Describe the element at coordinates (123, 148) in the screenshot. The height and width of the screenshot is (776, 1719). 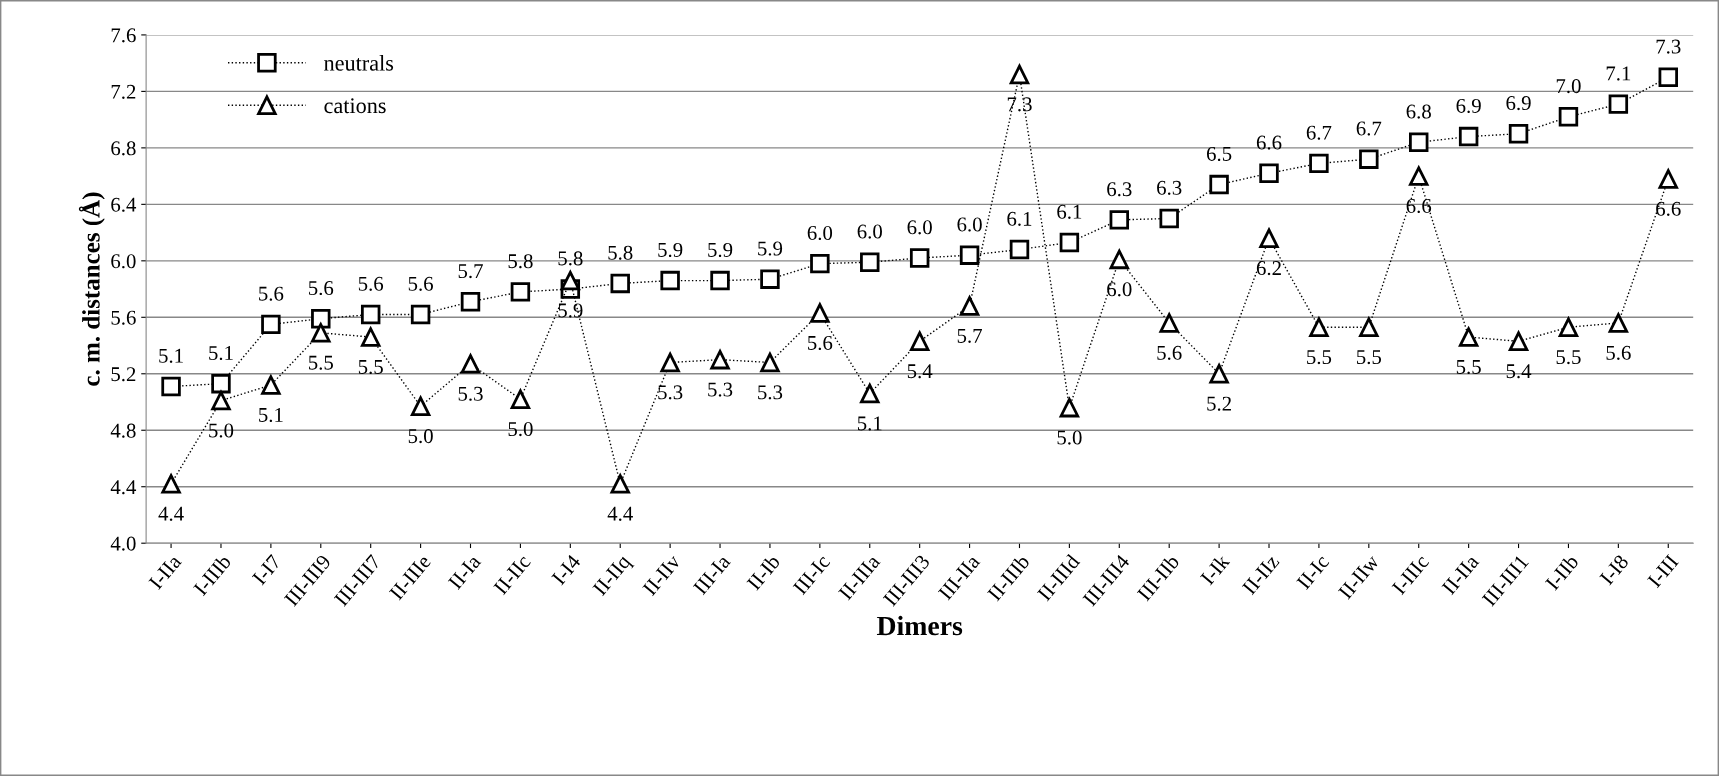
I see `y-tick-label: 6.8` at that location.